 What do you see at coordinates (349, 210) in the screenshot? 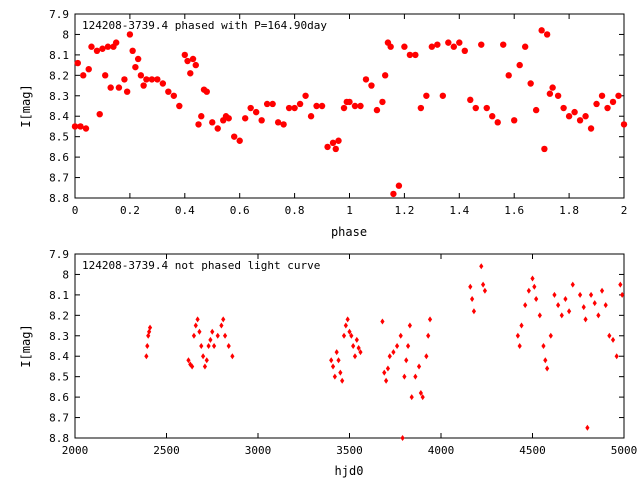
I see `phased-x-tick-label: 1` at bounding box center [349, 210].